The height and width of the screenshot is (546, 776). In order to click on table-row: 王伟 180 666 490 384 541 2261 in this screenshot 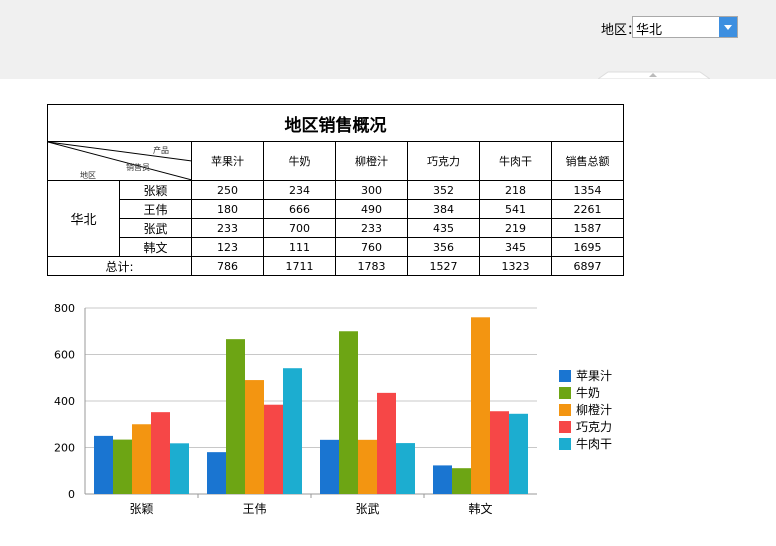, I will do `click(336, 209)`.